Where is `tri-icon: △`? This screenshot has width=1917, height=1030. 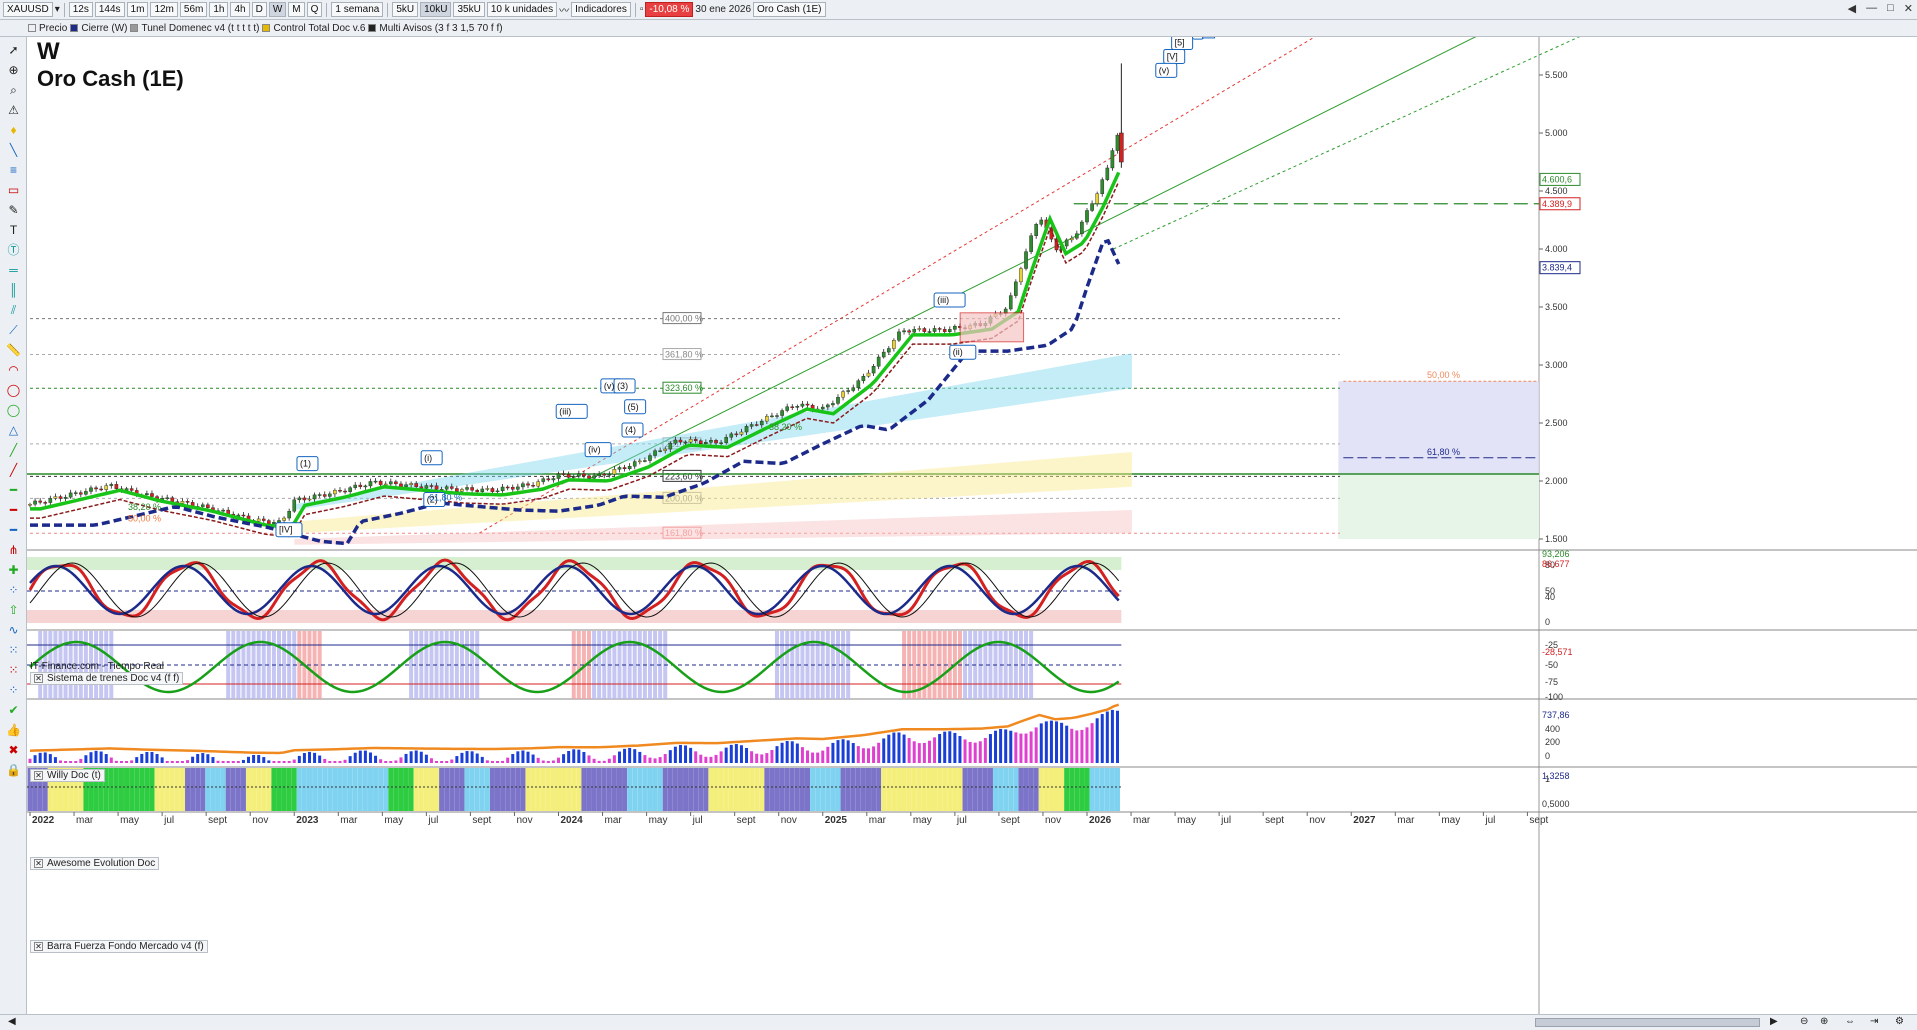 tri-icon: △ is located at coordinates (13, 430).